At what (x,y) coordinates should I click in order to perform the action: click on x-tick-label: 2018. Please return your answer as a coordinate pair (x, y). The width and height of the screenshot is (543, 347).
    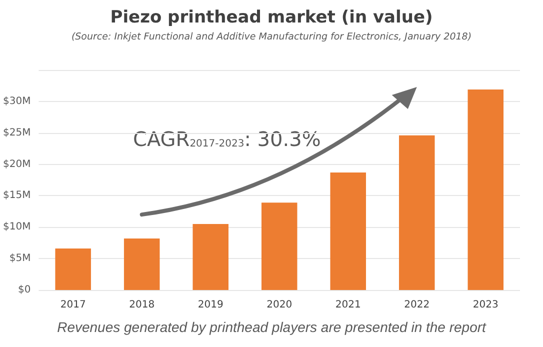
    Looking at the image, I should click on (142, 305).